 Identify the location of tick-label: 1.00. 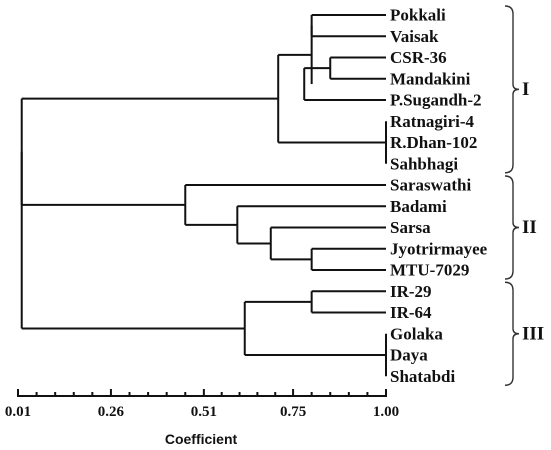
(386, 412).